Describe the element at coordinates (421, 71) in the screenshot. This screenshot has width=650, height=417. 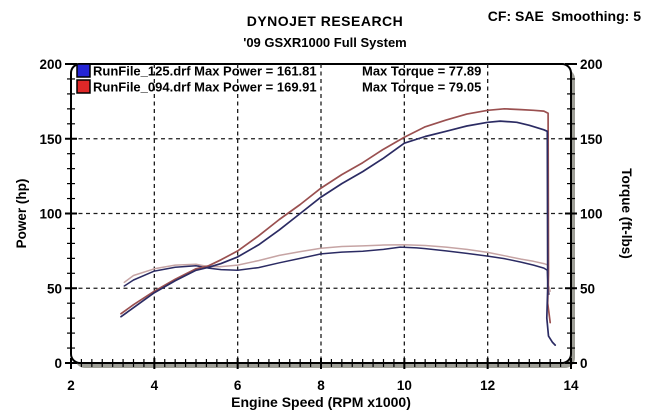
I see `legend-torque-label: Max Torque = 77.89` at that location.